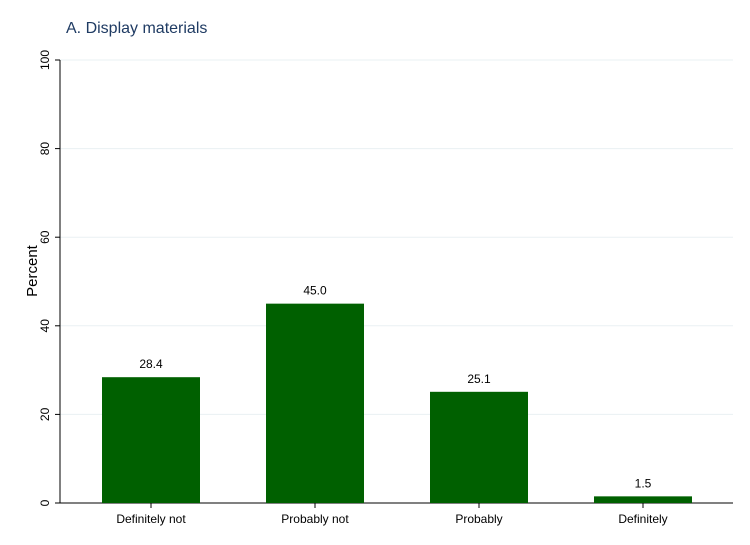 This screenshot has width=750, height=545. What do you see at coordinates (137, 28) in the screenshot?
I see `chart-title: A. Display materials` at bounding box center [137, 28].